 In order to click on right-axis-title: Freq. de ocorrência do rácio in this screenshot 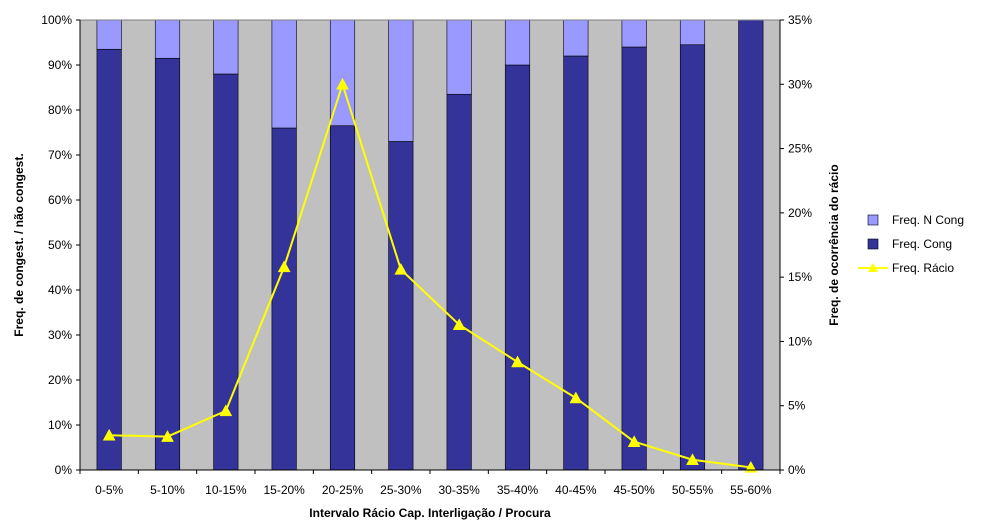, I will do `click(834, 244)`.